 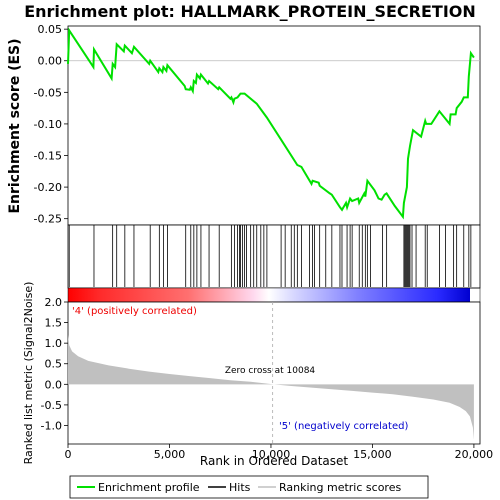 What do you see at coordinates (28, 373) in the screenshot?
I see `metric-y-label: Ranked list metric (Signal2Noise)` at bounding box center [28, 373].